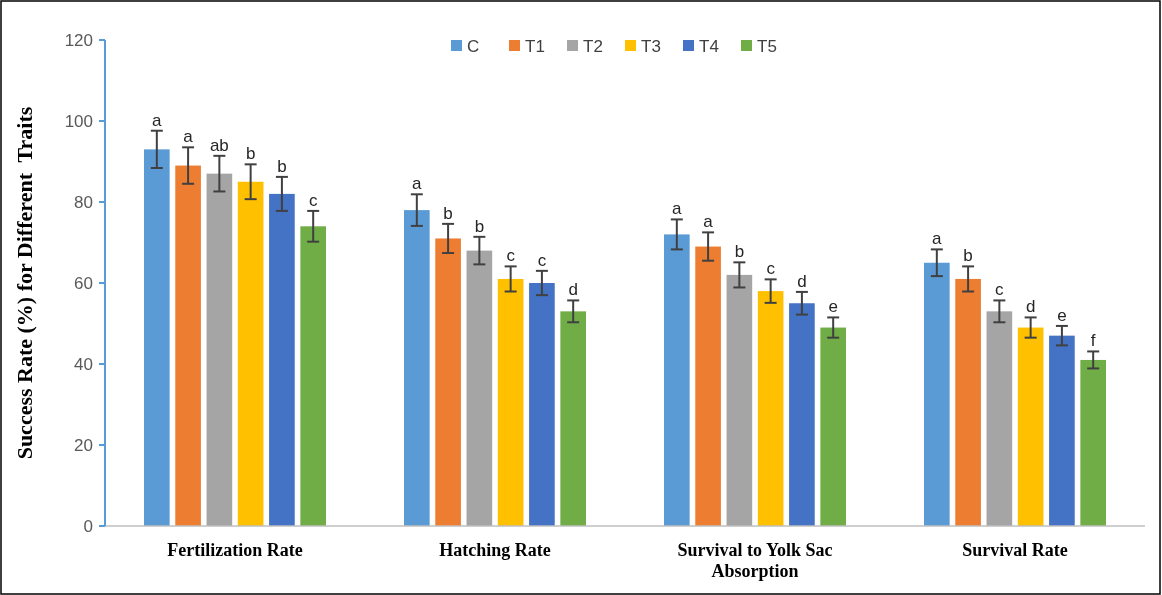 The height and width of the screenshot is (595, 1162). Describe the element at coordinates (651, 46) in the screenshot. I see `legend-label: T3` at that location.